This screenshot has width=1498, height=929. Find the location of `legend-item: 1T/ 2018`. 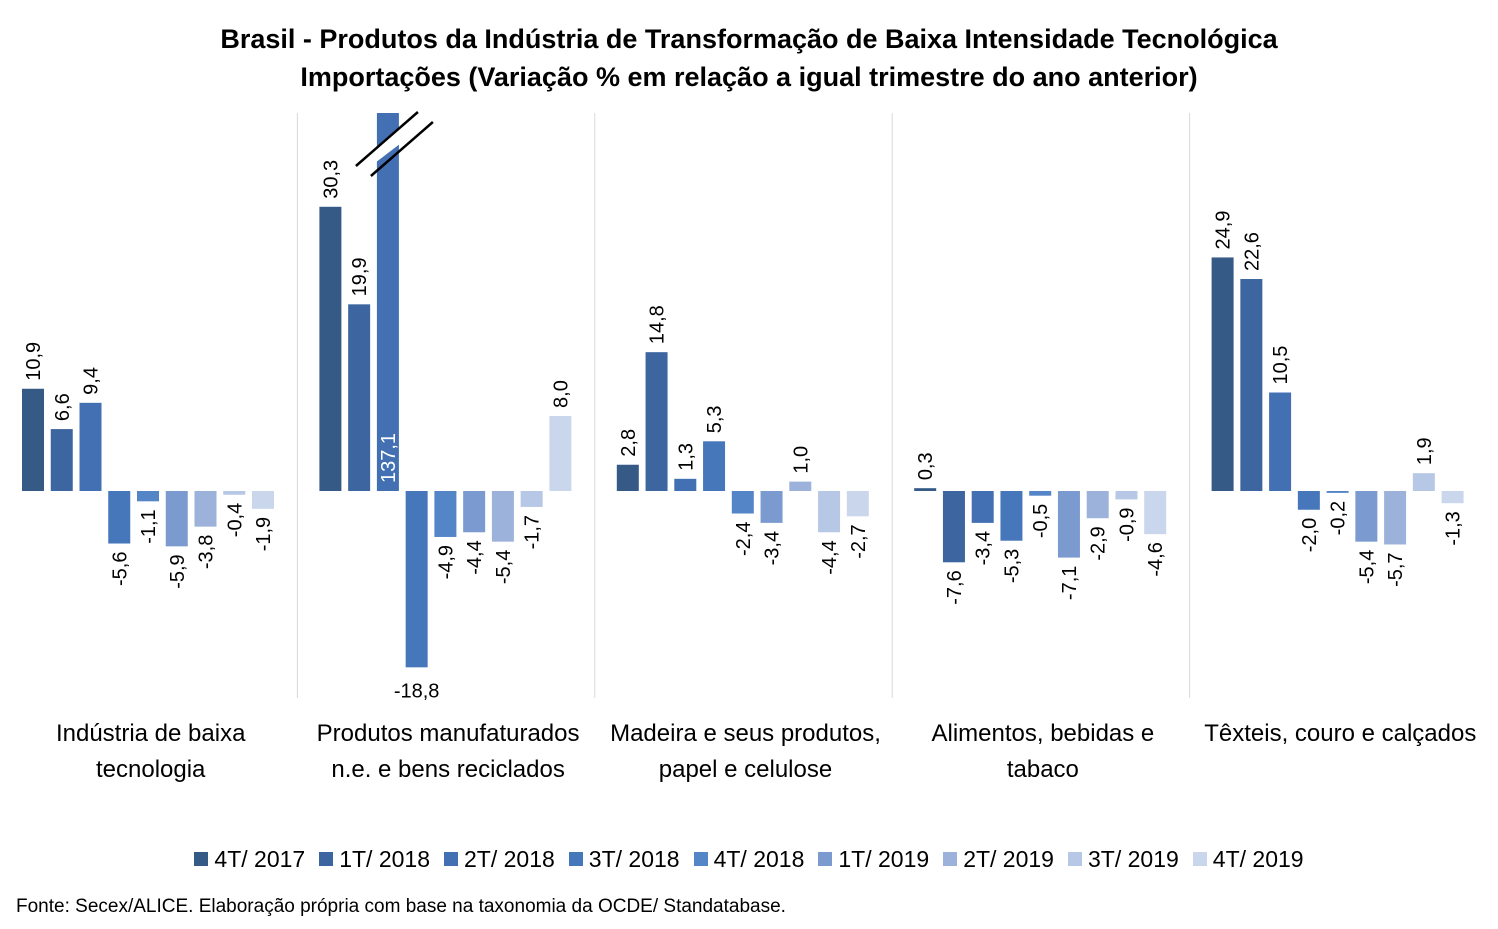

legend-item: 1T/ 2018 is located at coordinates (374, 859).